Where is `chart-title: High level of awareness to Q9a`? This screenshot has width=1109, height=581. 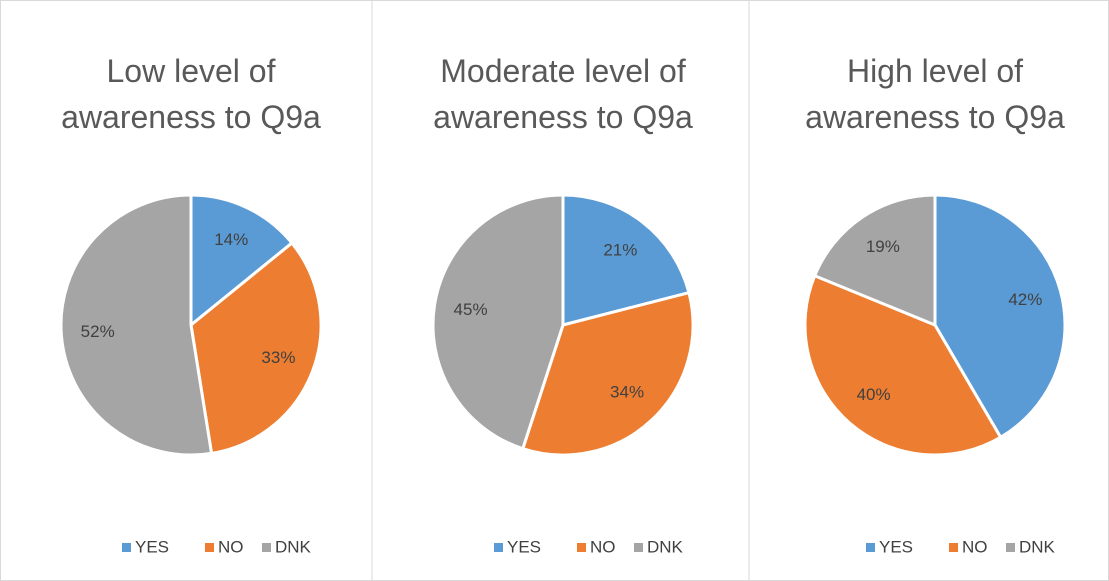
chart-title: High level of awareness to Q9a is located at coordinates (935, 94).